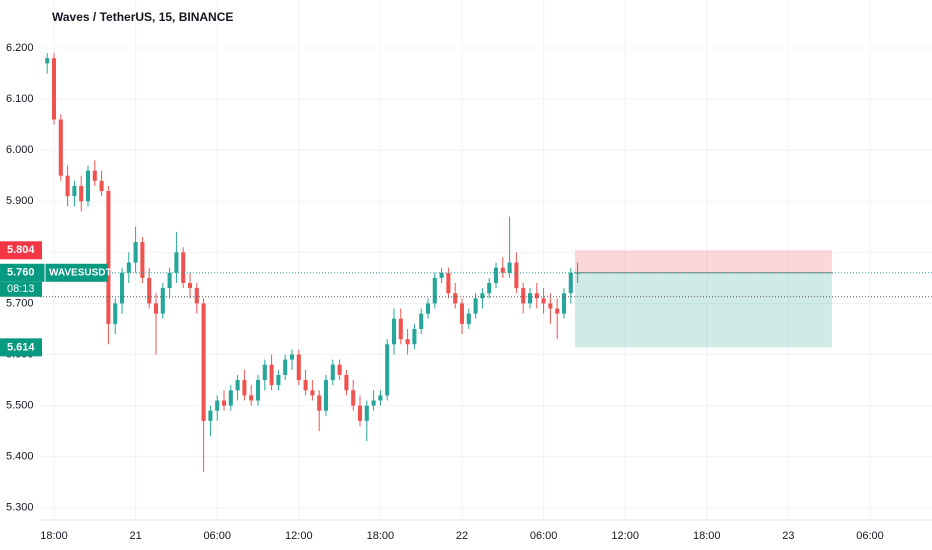  Describe the element at coordinates (788, 536) in the screenshot. I see `x-tick-label: 23` at that location.